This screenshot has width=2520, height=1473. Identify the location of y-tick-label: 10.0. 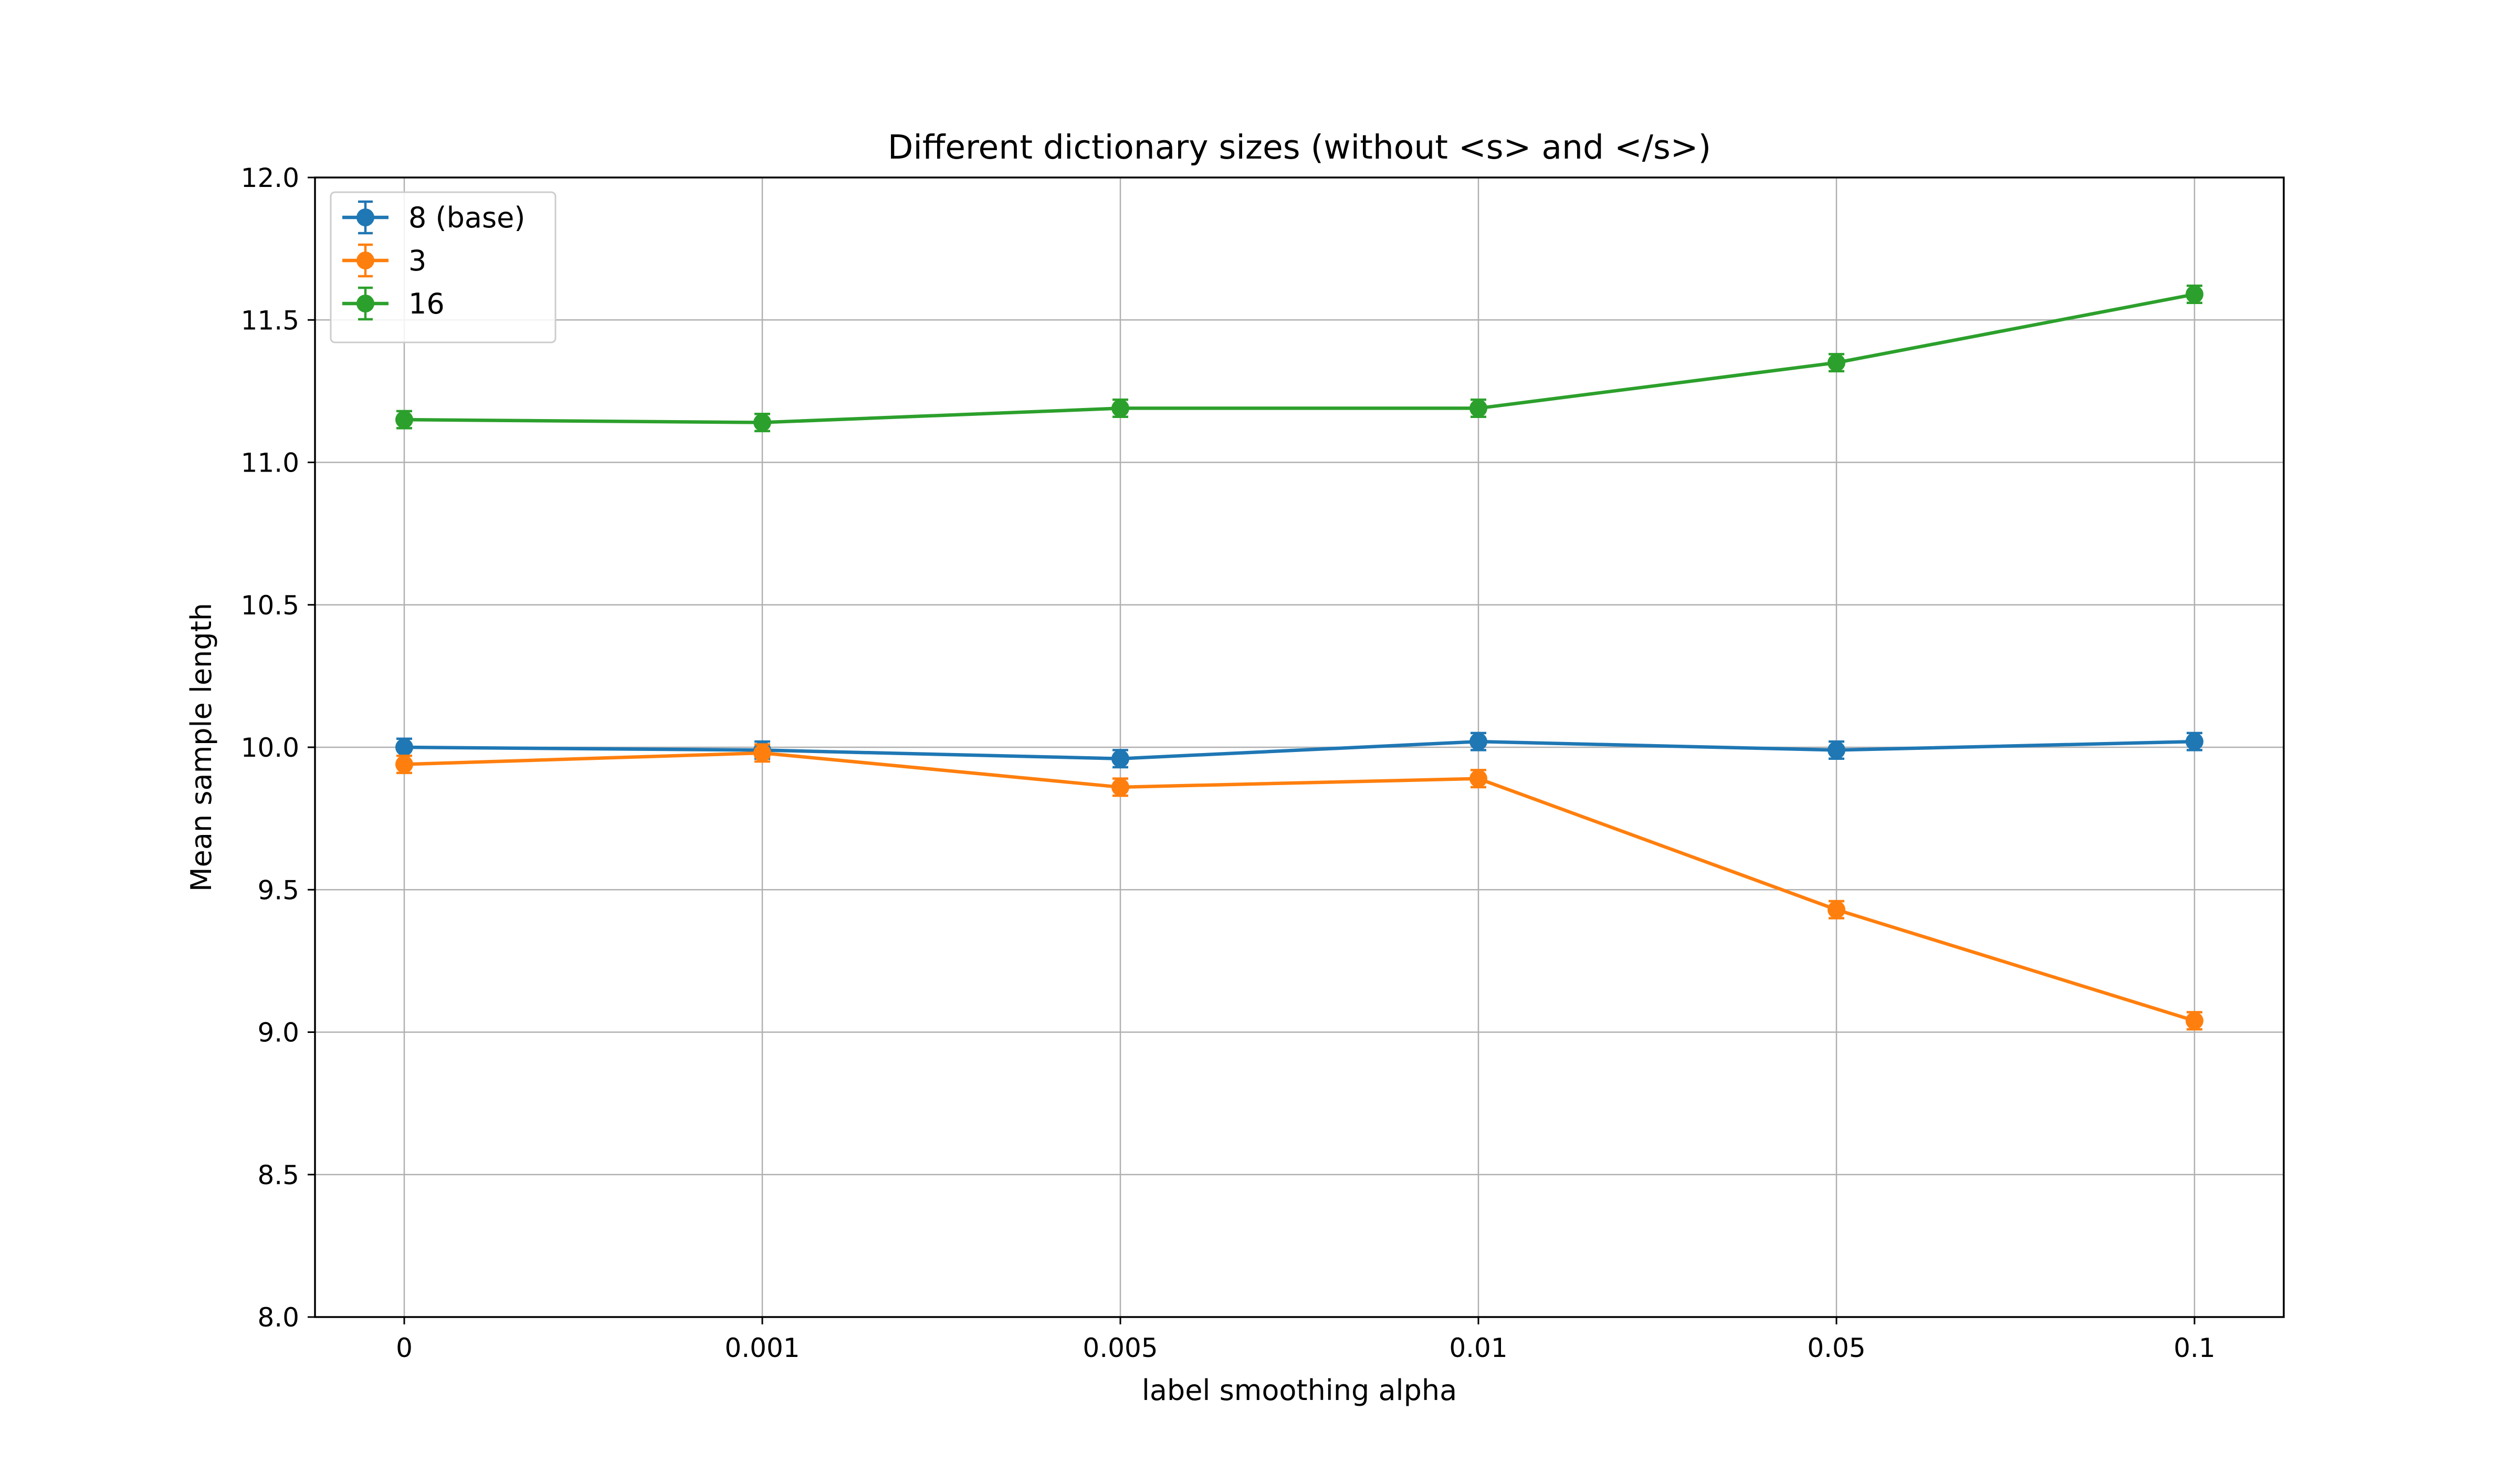
(270, 748).